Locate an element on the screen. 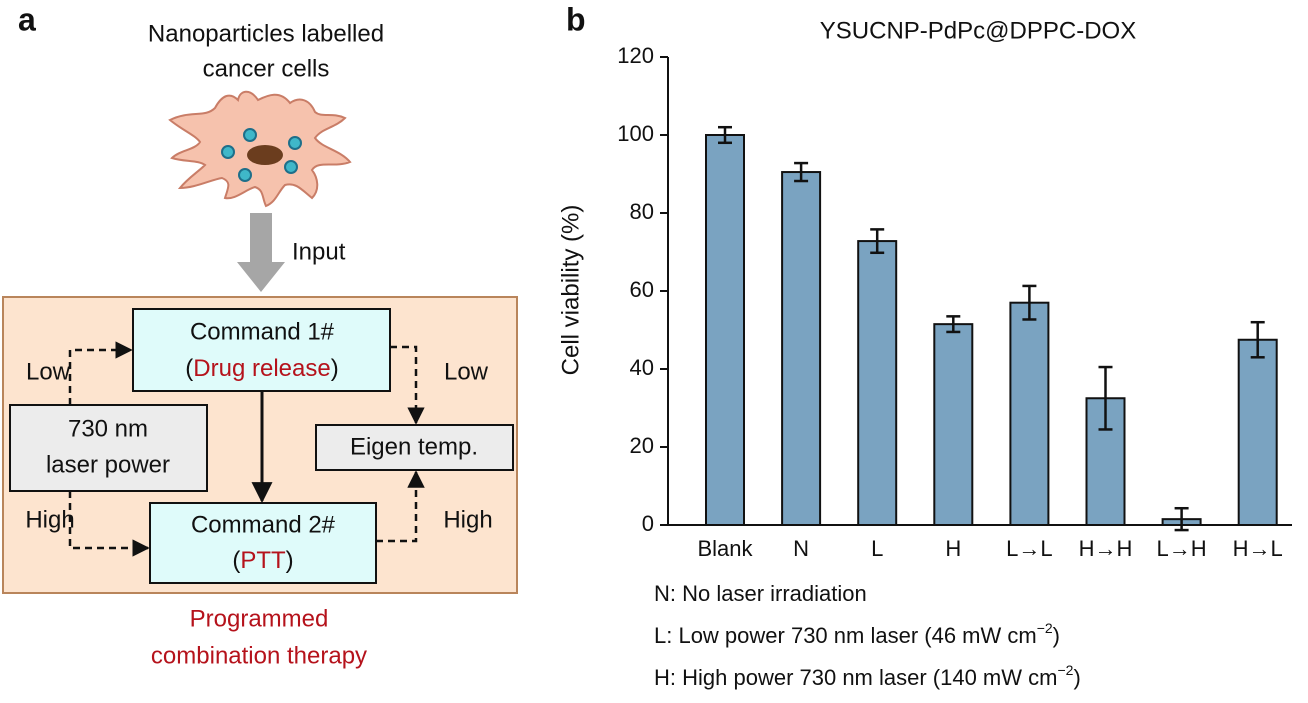 The image size is (1308, 703). x-tick-label: L→H is located at coordinates (1182, 548).